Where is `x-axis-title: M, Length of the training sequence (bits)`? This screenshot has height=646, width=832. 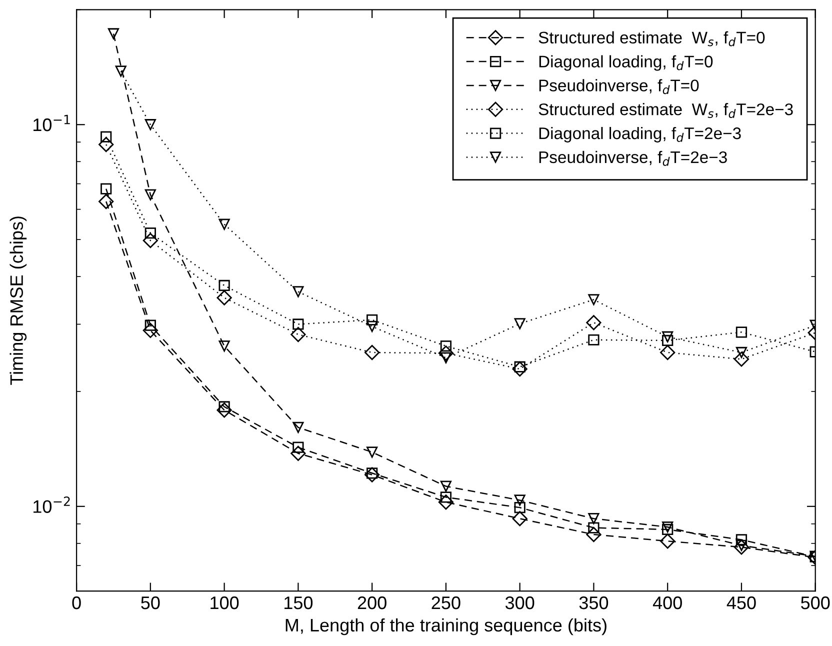
x-axis-title: M, Length of the training sequence (bits) is located at coordinates (446, 627).